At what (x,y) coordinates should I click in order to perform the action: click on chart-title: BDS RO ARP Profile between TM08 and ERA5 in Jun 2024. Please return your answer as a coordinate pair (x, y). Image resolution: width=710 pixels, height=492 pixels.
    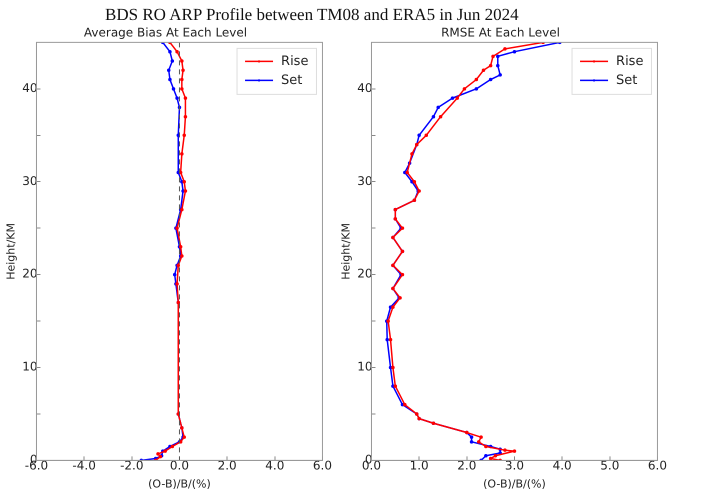
    Looking at the image, I should click on (312, 15).